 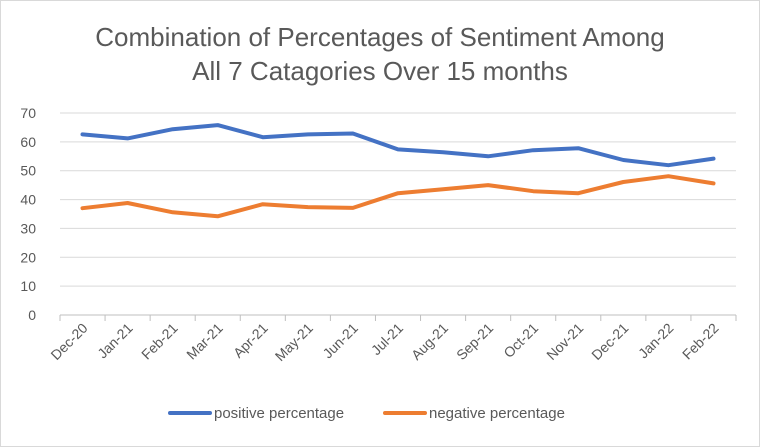 What do you see at coordinates (28, 171) in the screenshot?
I see `y-tick-label-50: 50` at bounding box center [28, 171].